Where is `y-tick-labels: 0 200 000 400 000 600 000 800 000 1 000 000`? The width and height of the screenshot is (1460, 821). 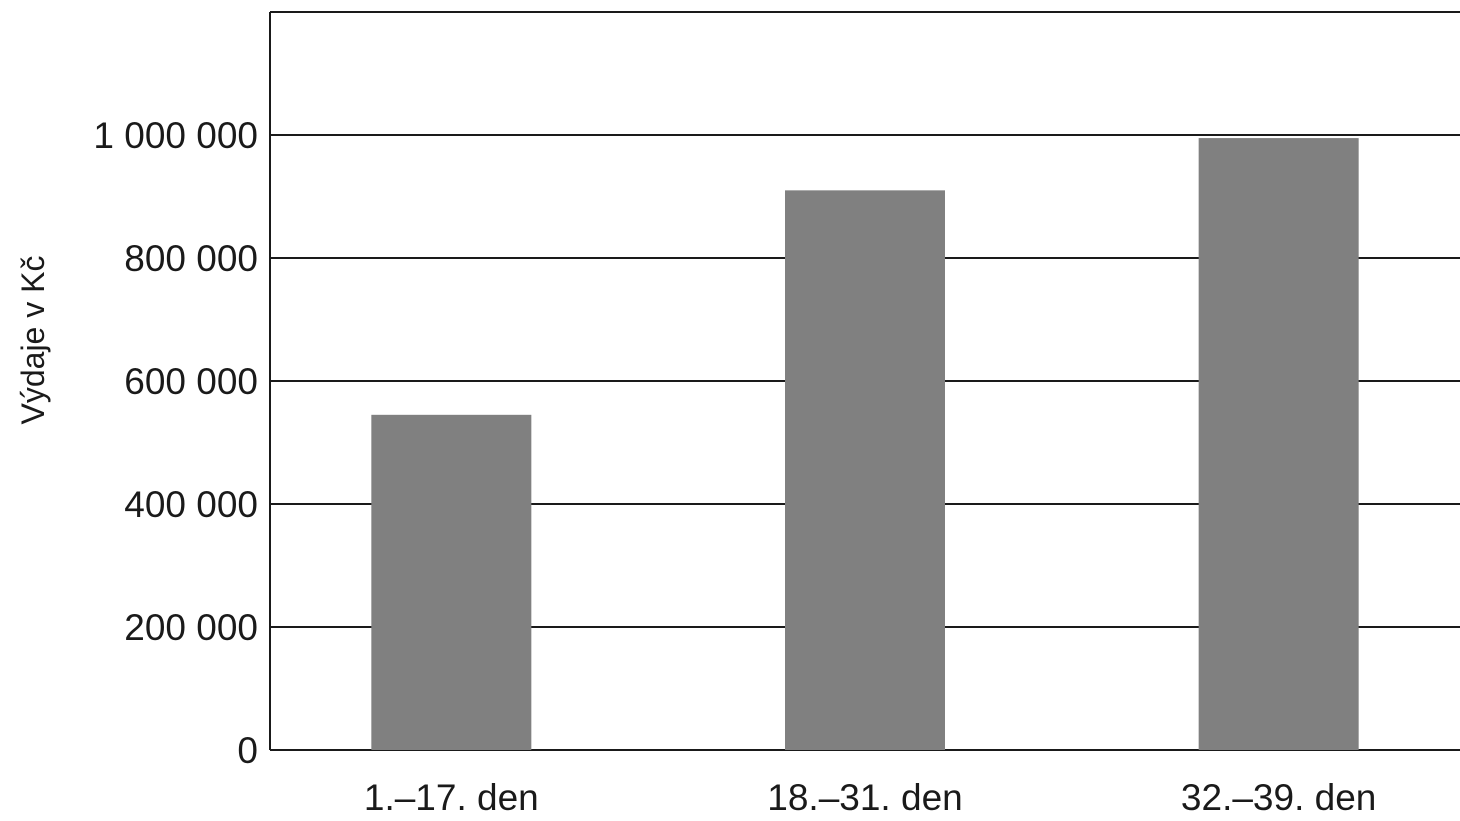
y-tick-labels: 0 200 000 400 000 600 000 800 000 1 000 000 is located at coordinates (175, 443).